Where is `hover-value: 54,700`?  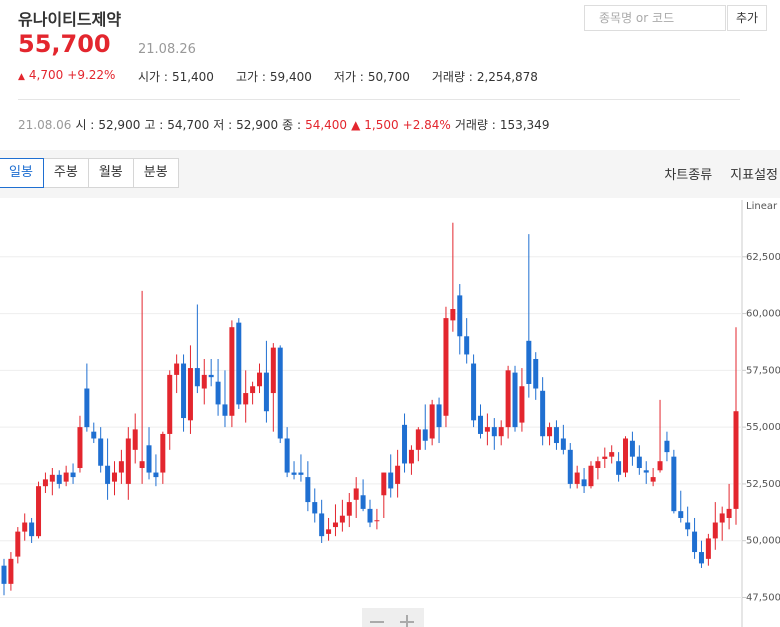
hover-value: 54,700 is located at coordinates (188, 125).